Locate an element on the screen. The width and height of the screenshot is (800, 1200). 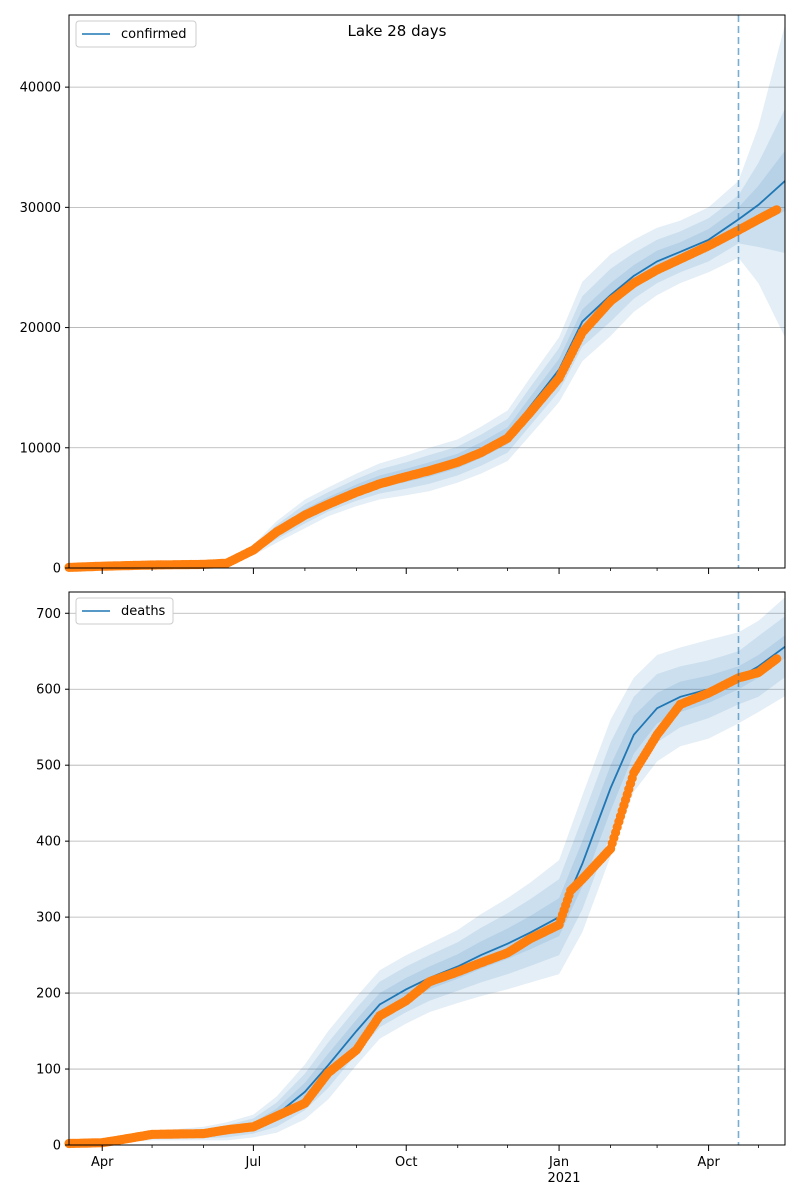
y-tick-label: 500 is located at coordinates (48, 766).